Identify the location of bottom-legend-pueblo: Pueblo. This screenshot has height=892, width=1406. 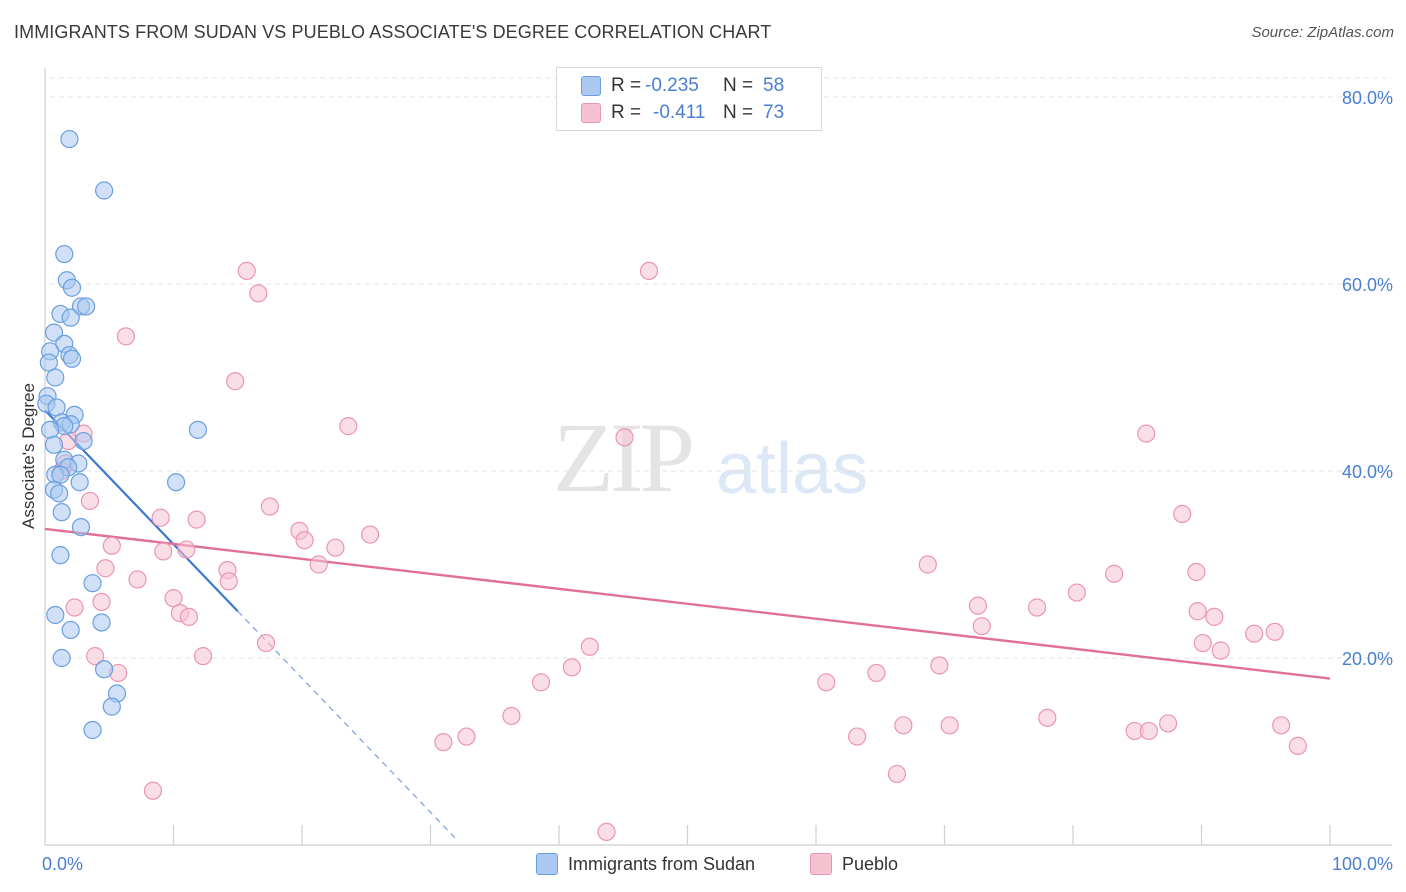
(854, 864).